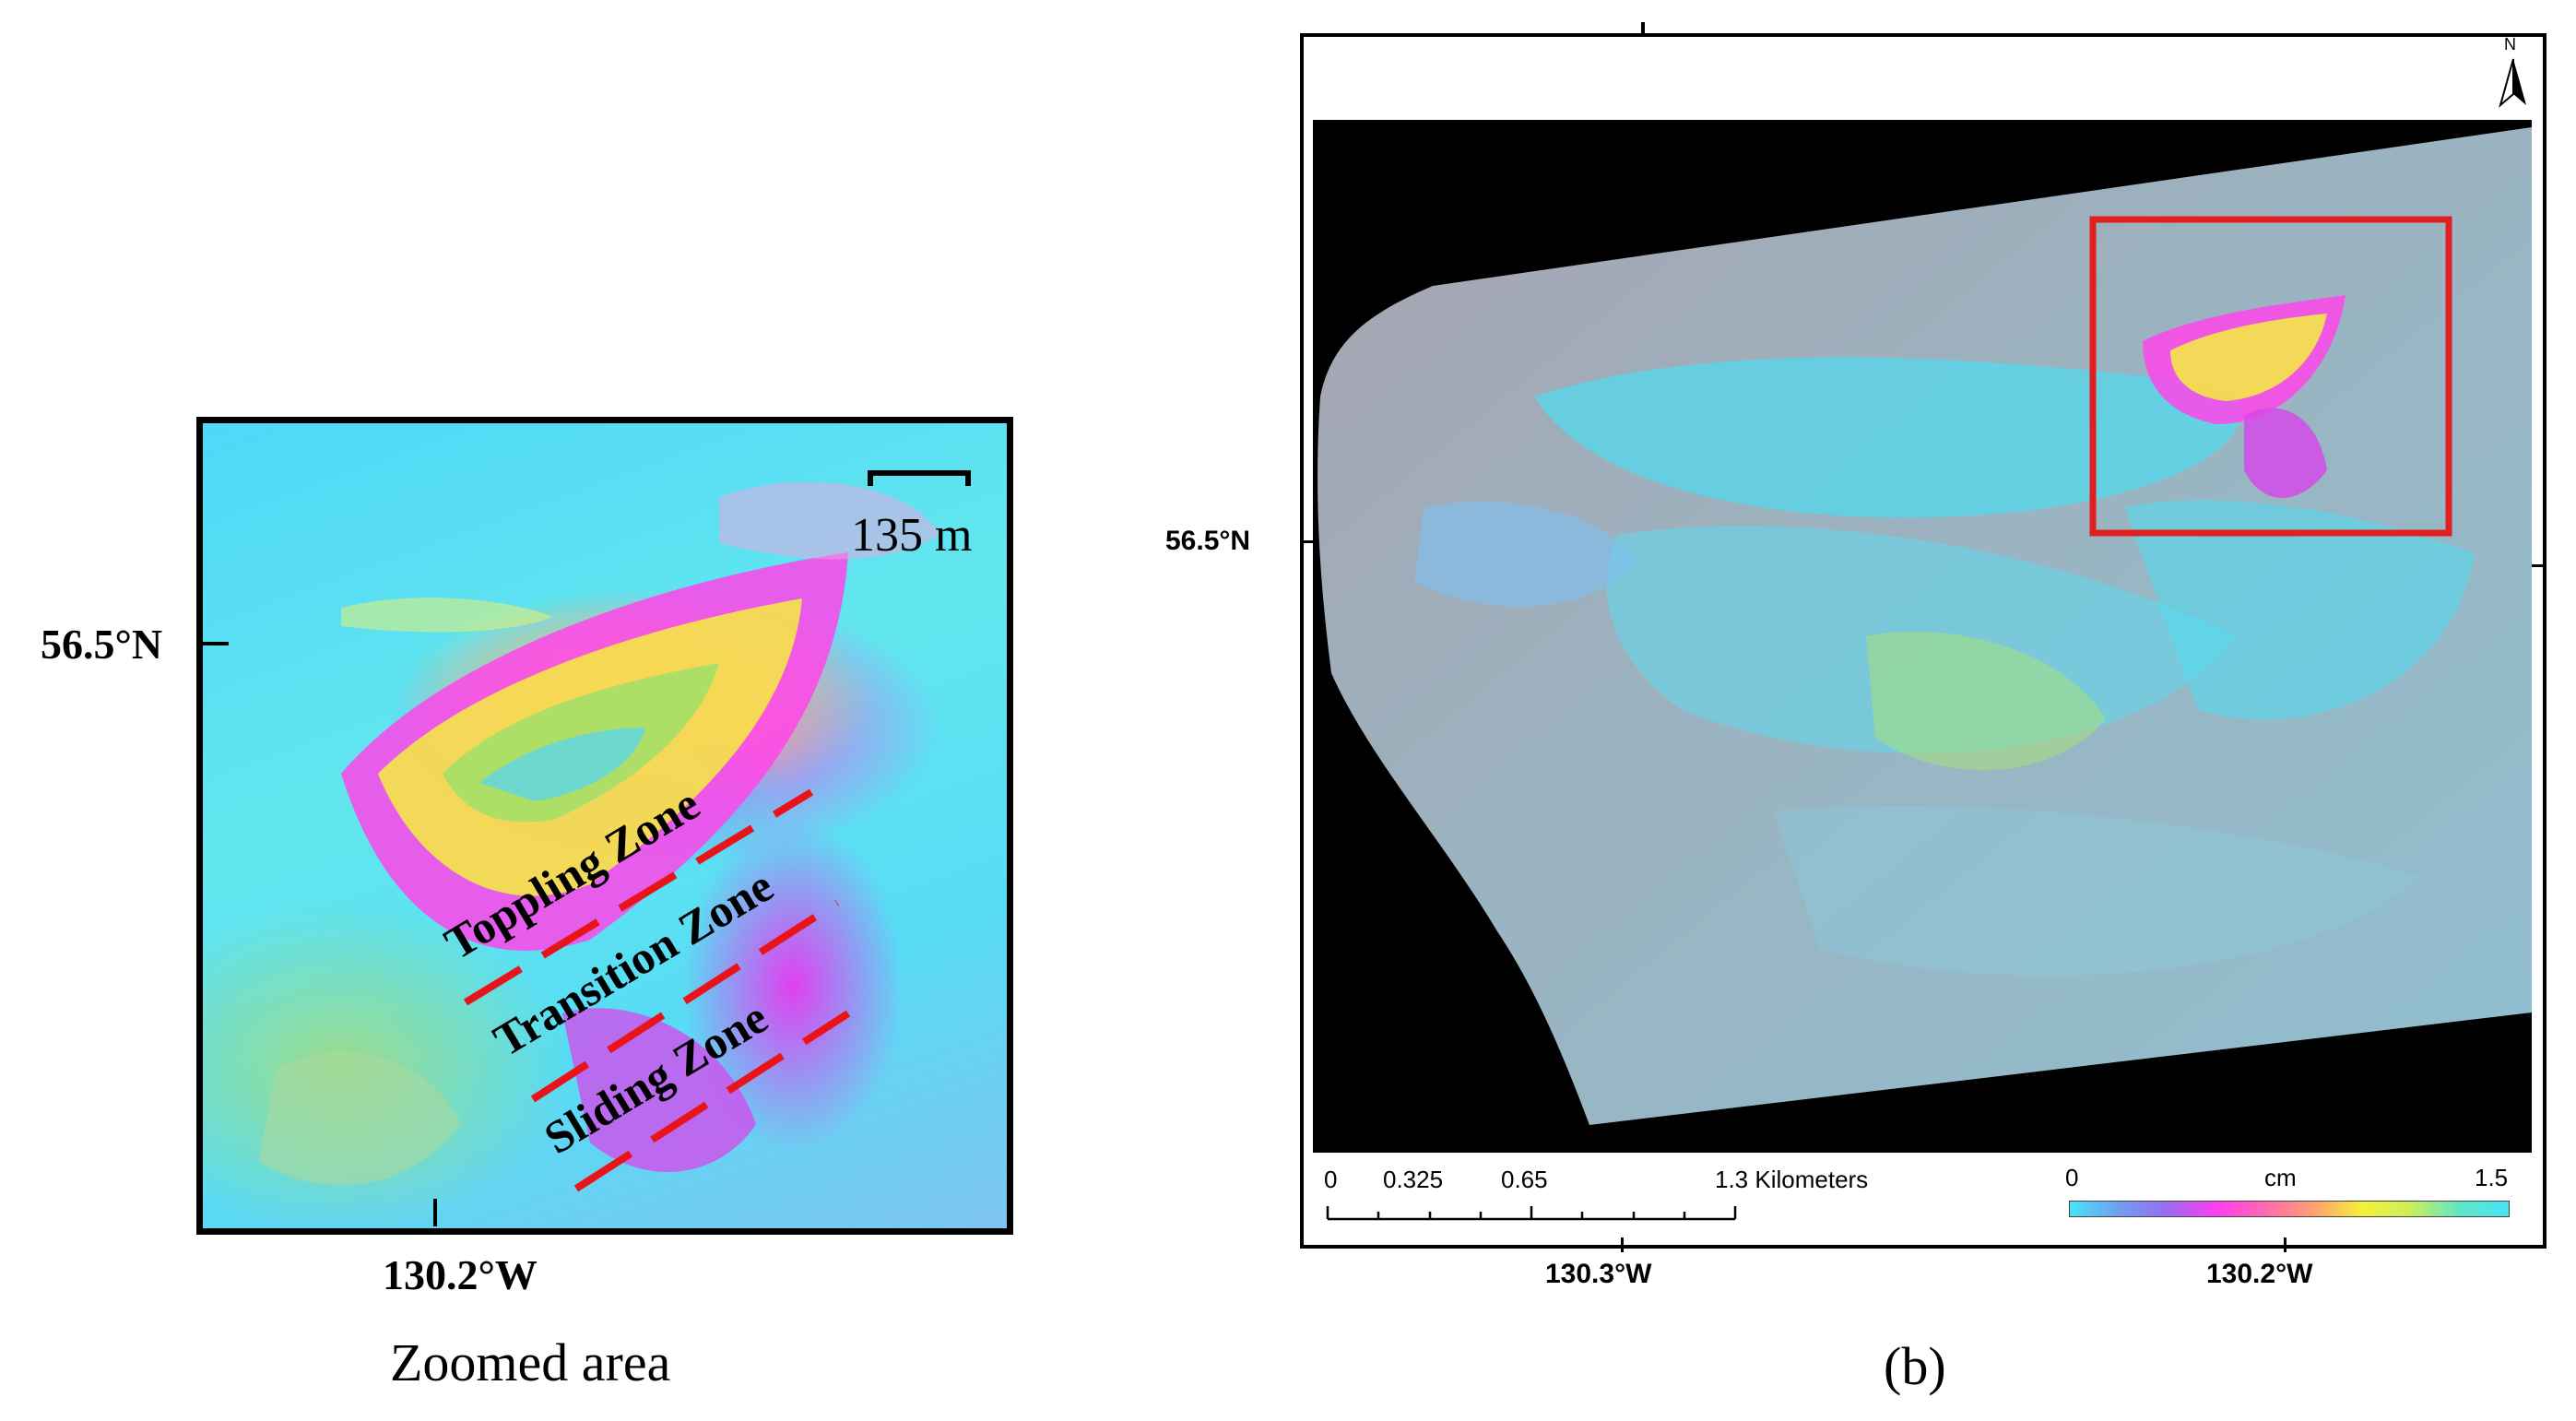 This screenshot has width=2576, height=1421. Describe the element at coordinates (2072, 1177) in the screenshot. I see `legend-min-label: 0` at that location.